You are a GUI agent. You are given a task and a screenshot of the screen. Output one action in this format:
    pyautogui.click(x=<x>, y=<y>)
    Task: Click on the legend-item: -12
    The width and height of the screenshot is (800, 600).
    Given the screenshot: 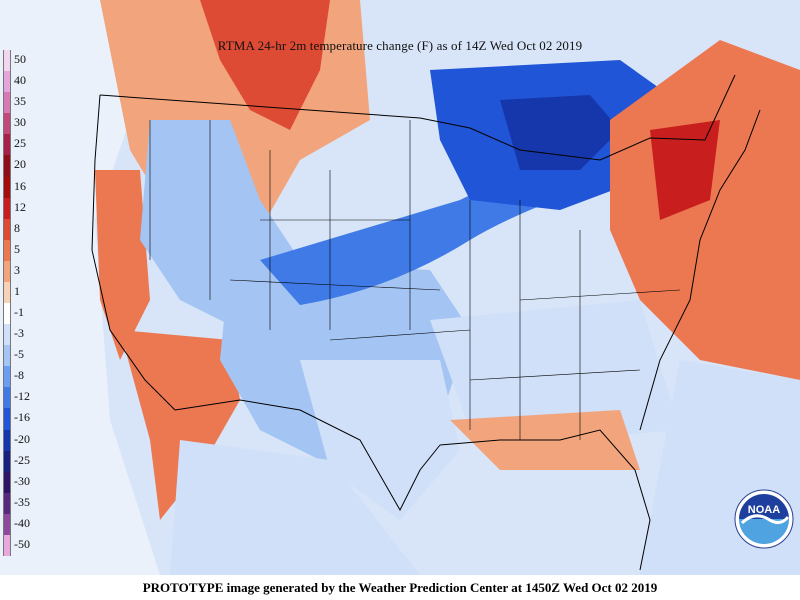 What is the action you would take?
    pyautogui.click(x=23, y=398)
    